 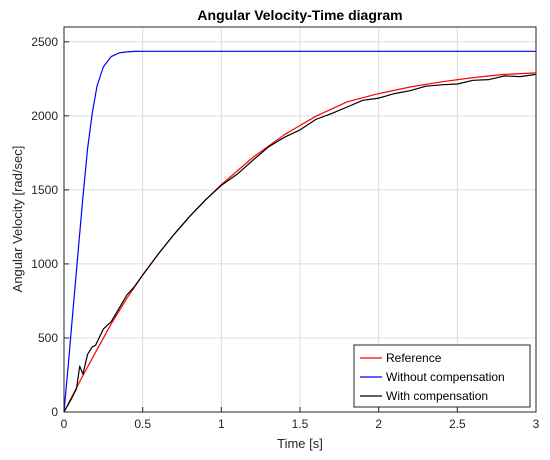 What do you see at coordinates (414, 358) in the screenshot?
I see `legend-label-reference: Reference` at bounding box center [414, 358].